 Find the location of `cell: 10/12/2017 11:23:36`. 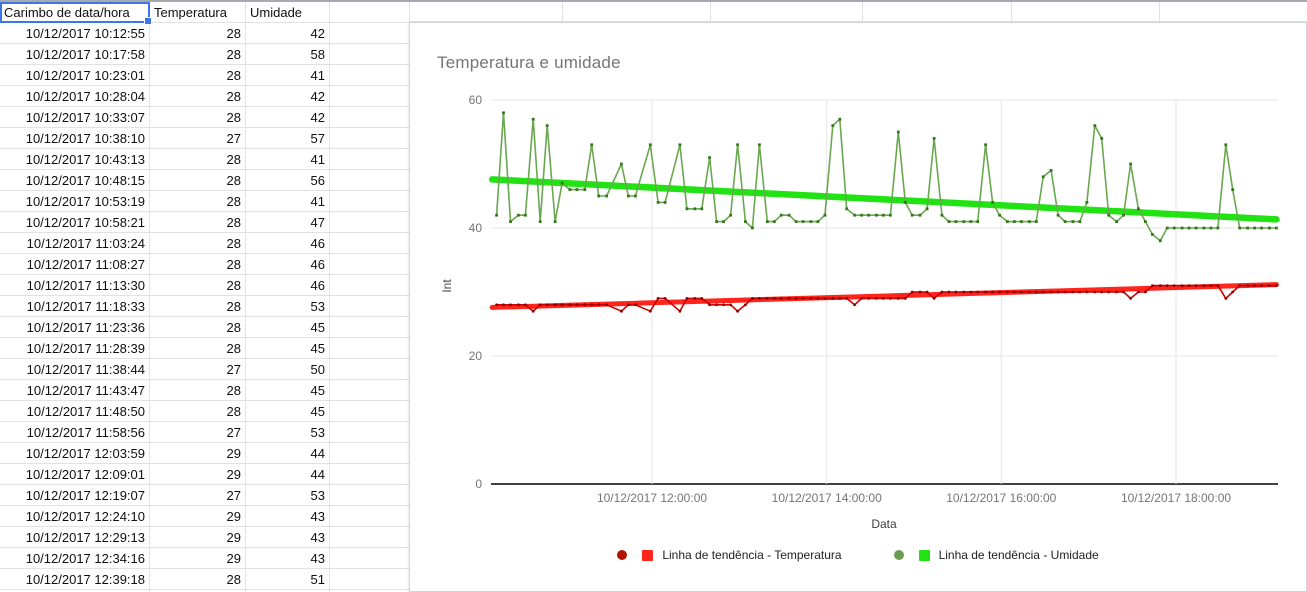

cell: 10/12/2017 11:23:36 is located at coordinates (75, 327).